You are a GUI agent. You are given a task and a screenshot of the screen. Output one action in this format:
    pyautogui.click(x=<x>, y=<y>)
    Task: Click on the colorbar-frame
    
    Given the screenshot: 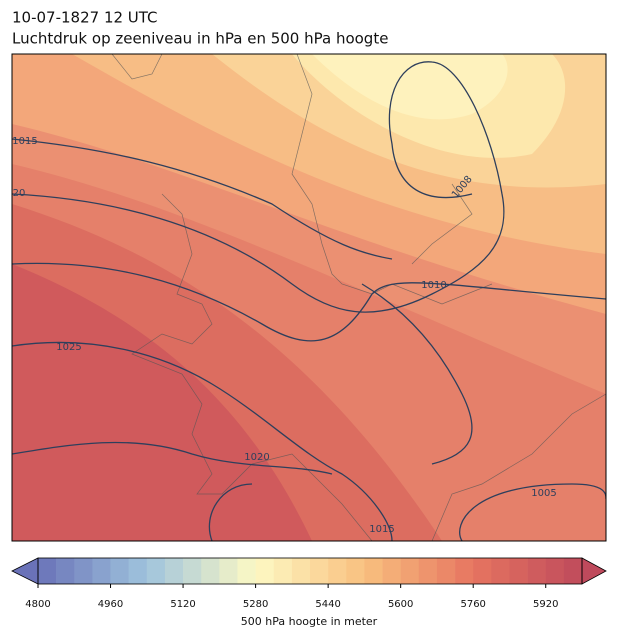 What is the action you would take?
    pyautogui.click(x=310, y=571)
    